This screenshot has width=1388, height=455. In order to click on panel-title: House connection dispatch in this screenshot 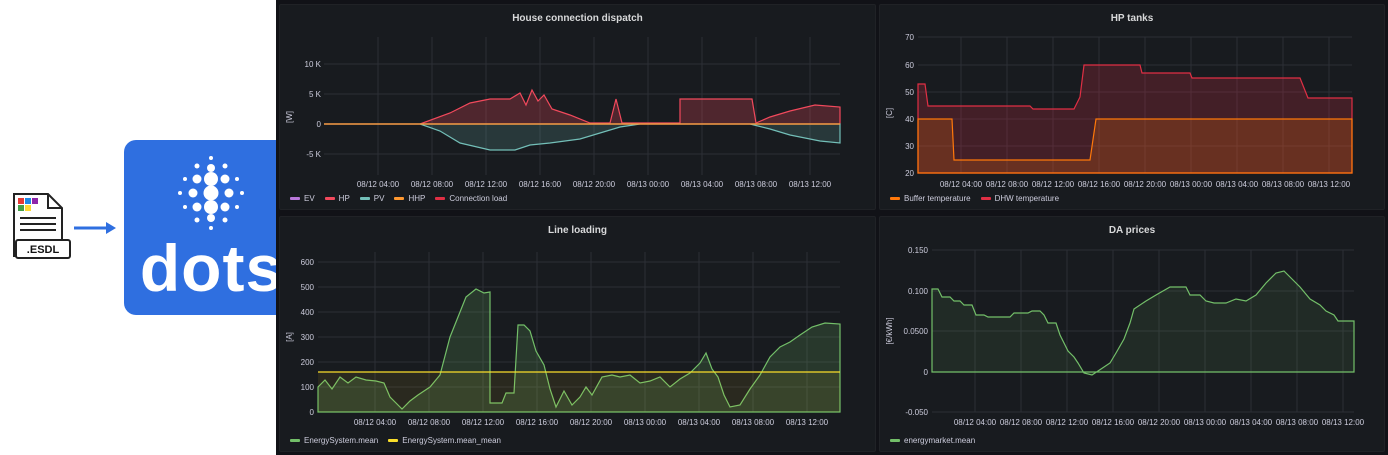, I will do `click(577, 18)`.